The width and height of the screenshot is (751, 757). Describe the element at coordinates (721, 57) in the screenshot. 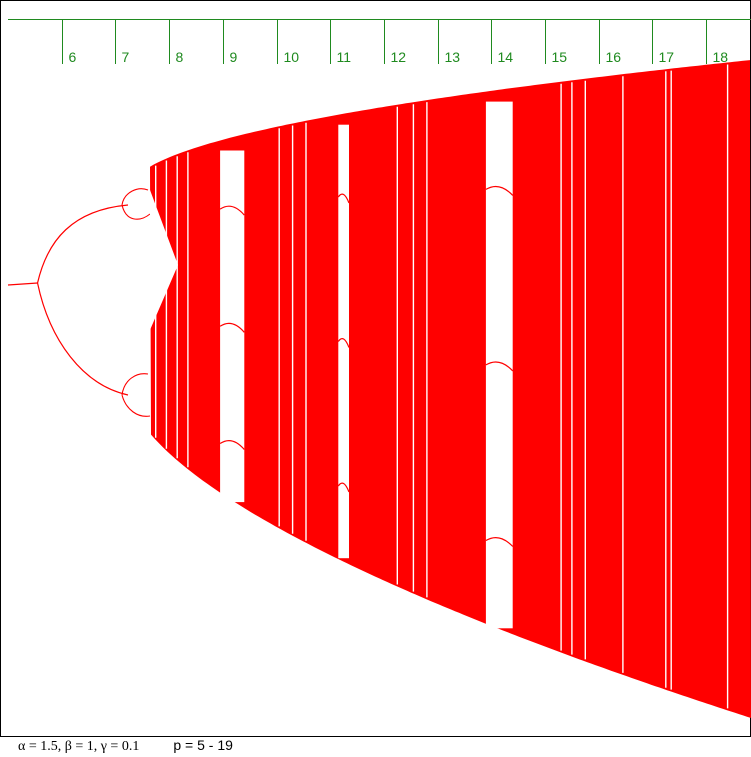

I see `x-tick-label-18: 18` at that location.